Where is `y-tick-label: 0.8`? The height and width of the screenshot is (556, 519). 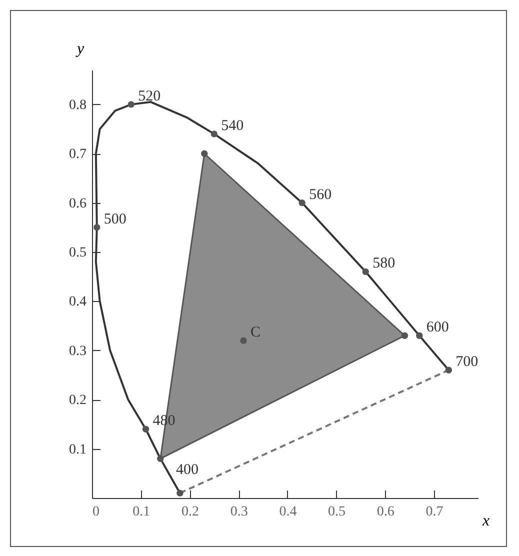 y-tick-label: 0.8 is located at coordinates (77, 105).